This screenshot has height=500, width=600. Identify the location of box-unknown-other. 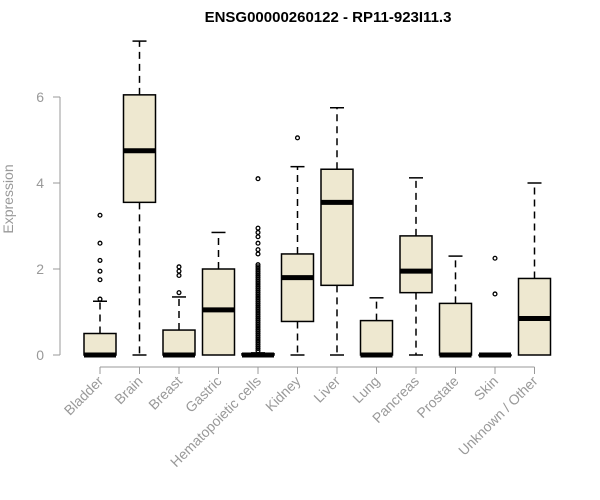
(534, 269).